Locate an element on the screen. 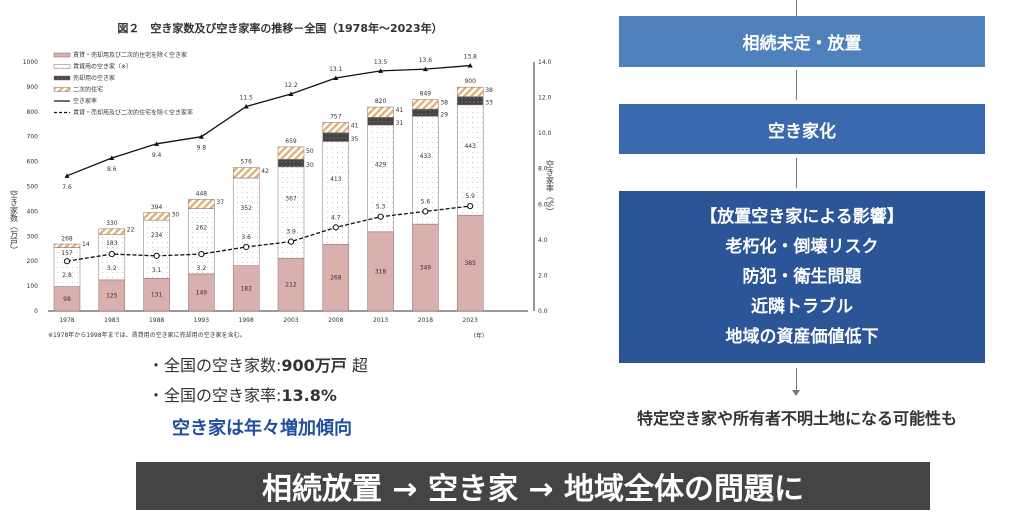 This screenshot has width=1024, height=521. bar-value-label: 131 is located at coordinates (157, 295).